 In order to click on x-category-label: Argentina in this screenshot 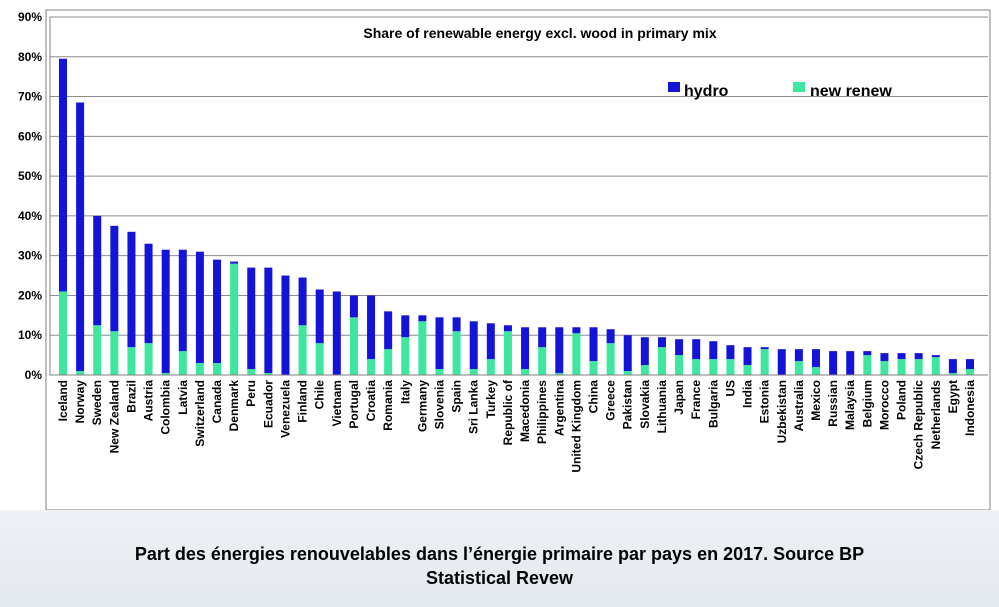, I will do `click(559, 408)`.